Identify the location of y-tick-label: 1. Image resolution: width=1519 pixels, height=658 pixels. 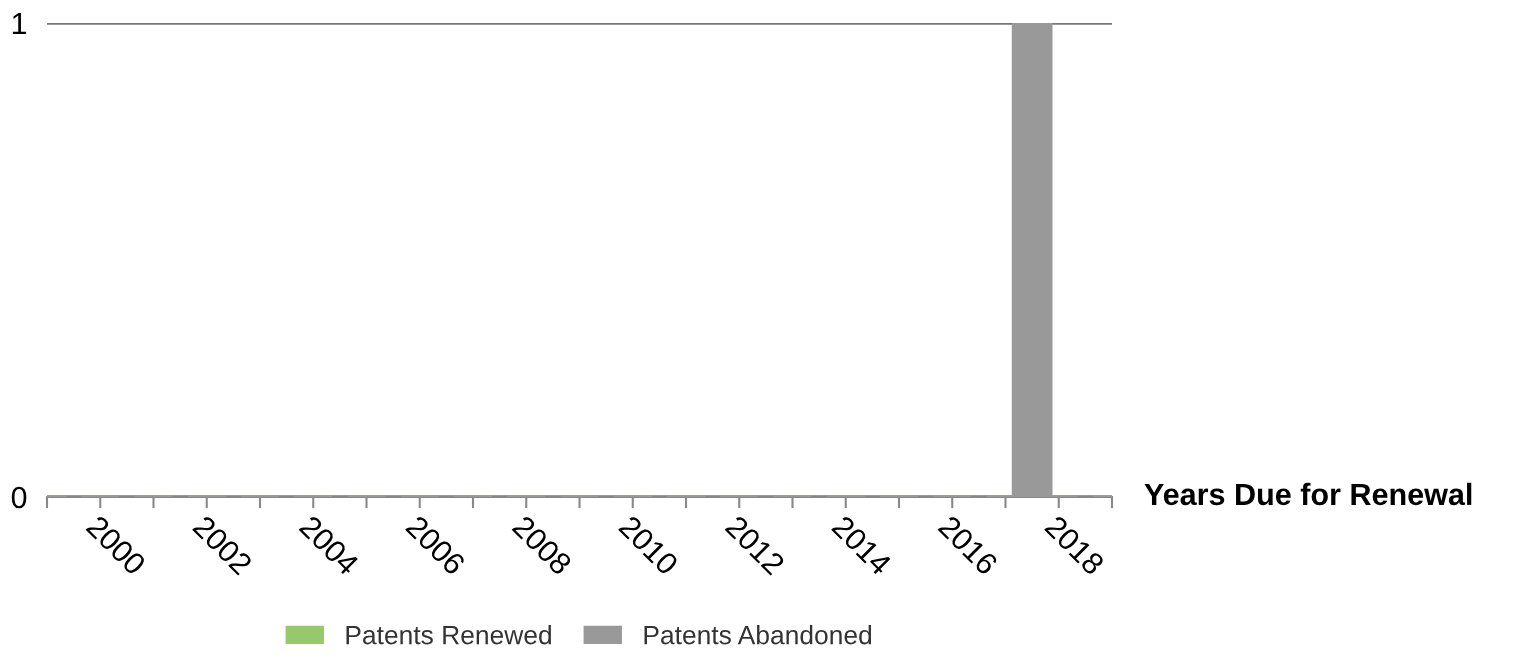
(19, 24).